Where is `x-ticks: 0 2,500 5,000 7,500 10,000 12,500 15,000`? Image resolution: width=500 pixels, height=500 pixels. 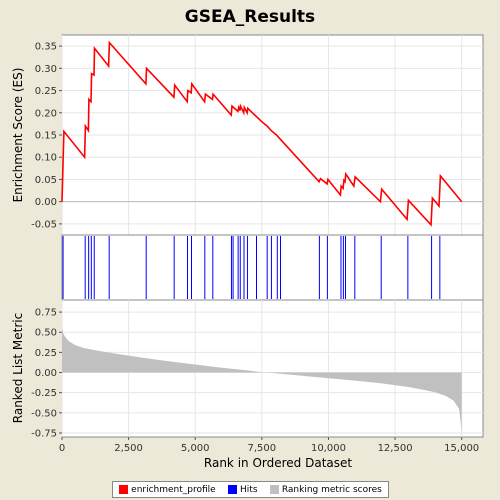
x-ticks: 0 2,500 5,000 7,500 10,000 12,500 15,000 is located at coordinates (269, 445).